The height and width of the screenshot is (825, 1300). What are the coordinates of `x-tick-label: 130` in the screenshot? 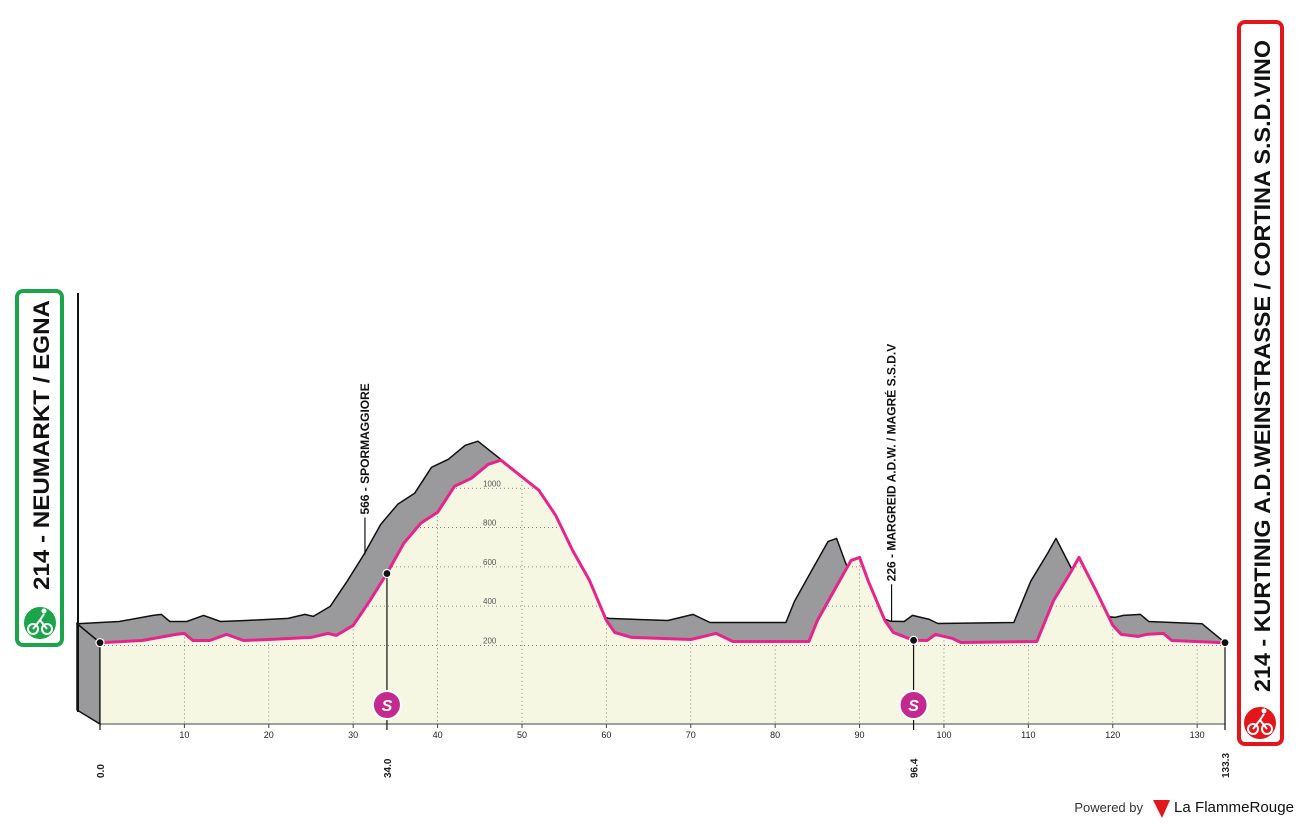 It's located at (1197, 735).